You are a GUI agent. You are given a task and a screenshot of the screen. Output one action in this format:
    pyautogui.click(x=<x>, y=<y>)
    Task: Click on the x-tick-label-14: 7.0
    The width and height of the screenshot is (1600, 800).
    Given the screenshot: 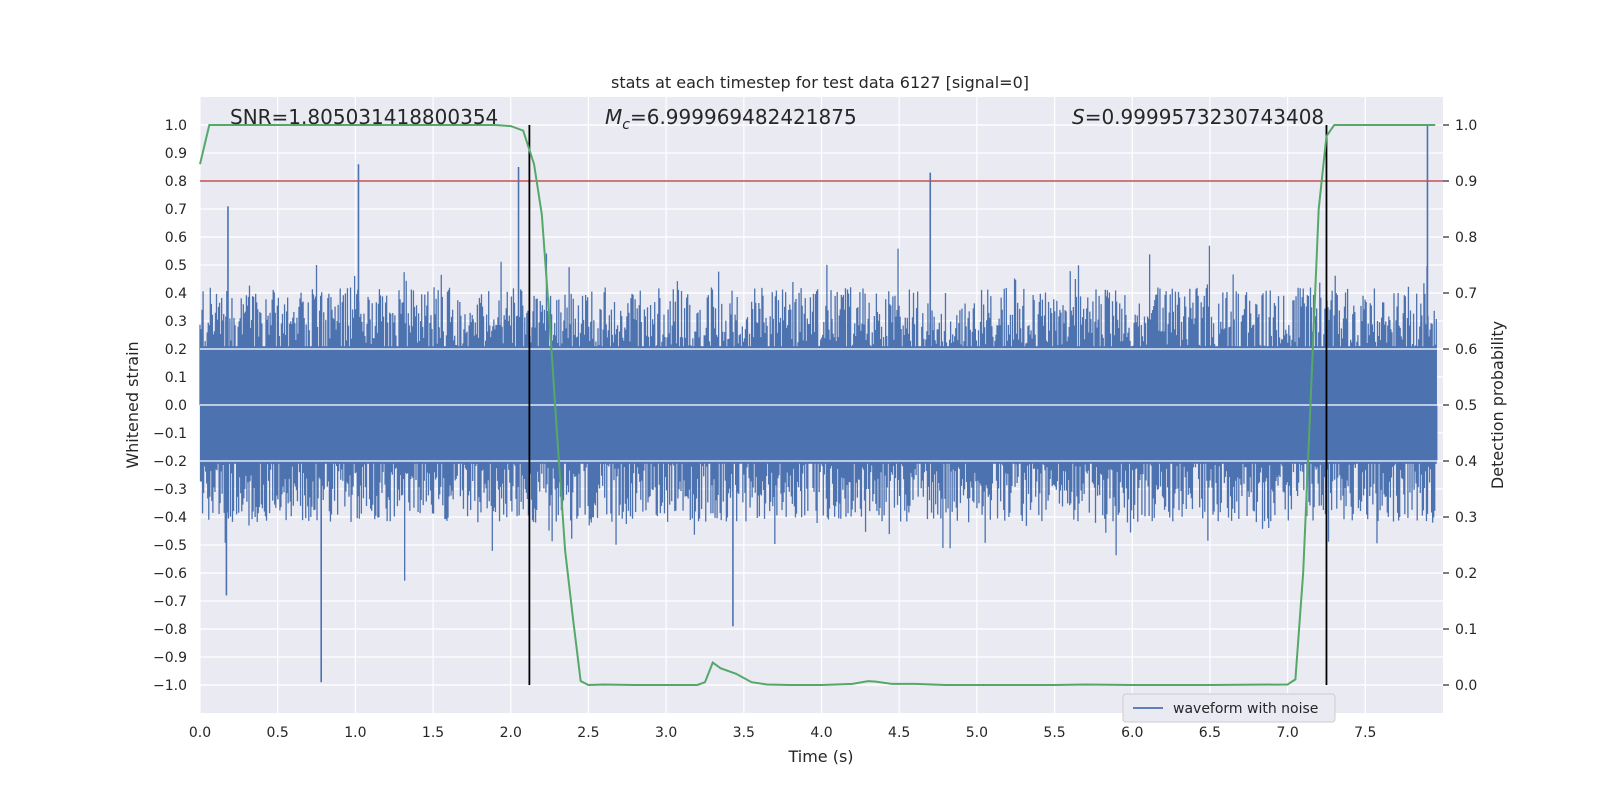 What is the action you would take?
    pyautogui.click(x=1287, y=733)
    